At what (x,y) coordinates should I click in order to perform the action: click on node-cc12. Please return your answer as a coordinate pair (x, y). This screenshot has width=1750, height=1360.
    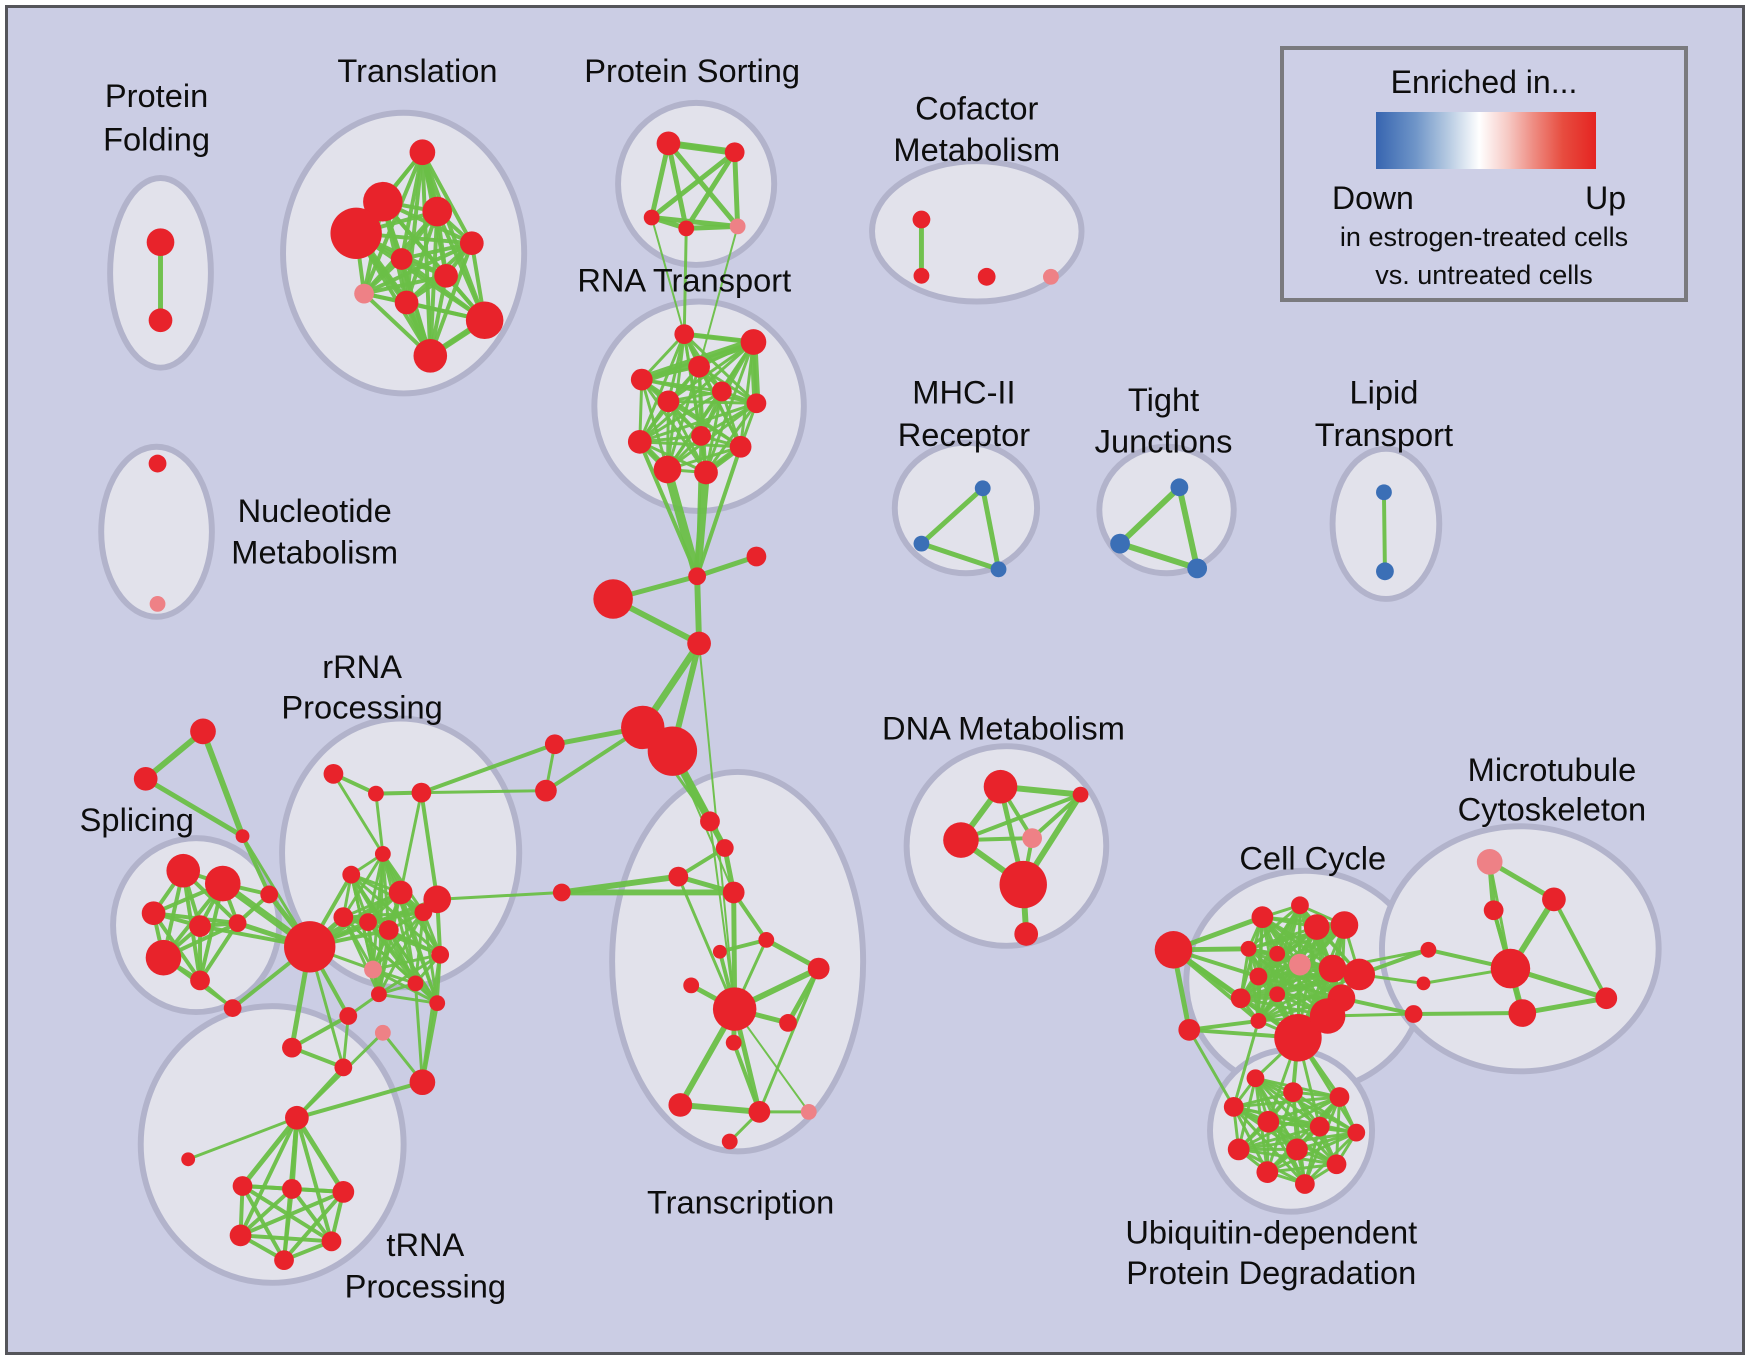
    Looking at the image, I should click on (1359, 974).